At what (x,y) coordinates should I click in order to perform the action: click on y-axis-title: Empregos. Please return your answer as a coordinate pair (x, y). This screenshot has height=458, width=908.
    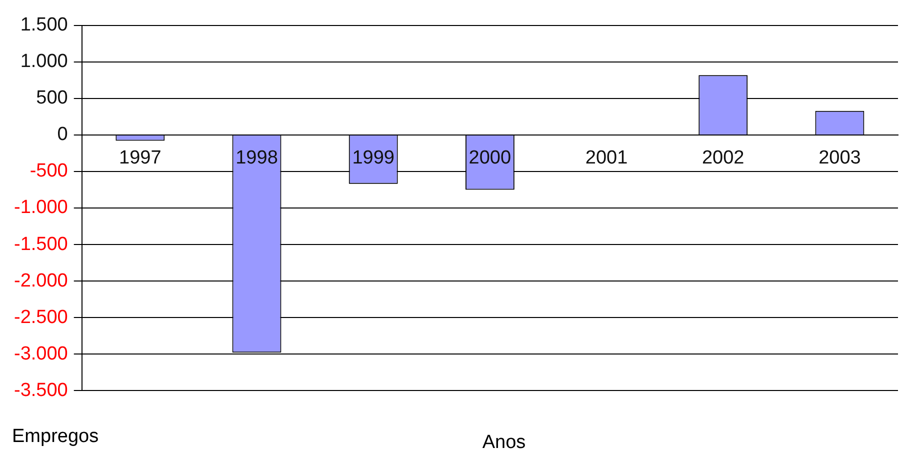
    Looking at the image, I should click on (55, 437).